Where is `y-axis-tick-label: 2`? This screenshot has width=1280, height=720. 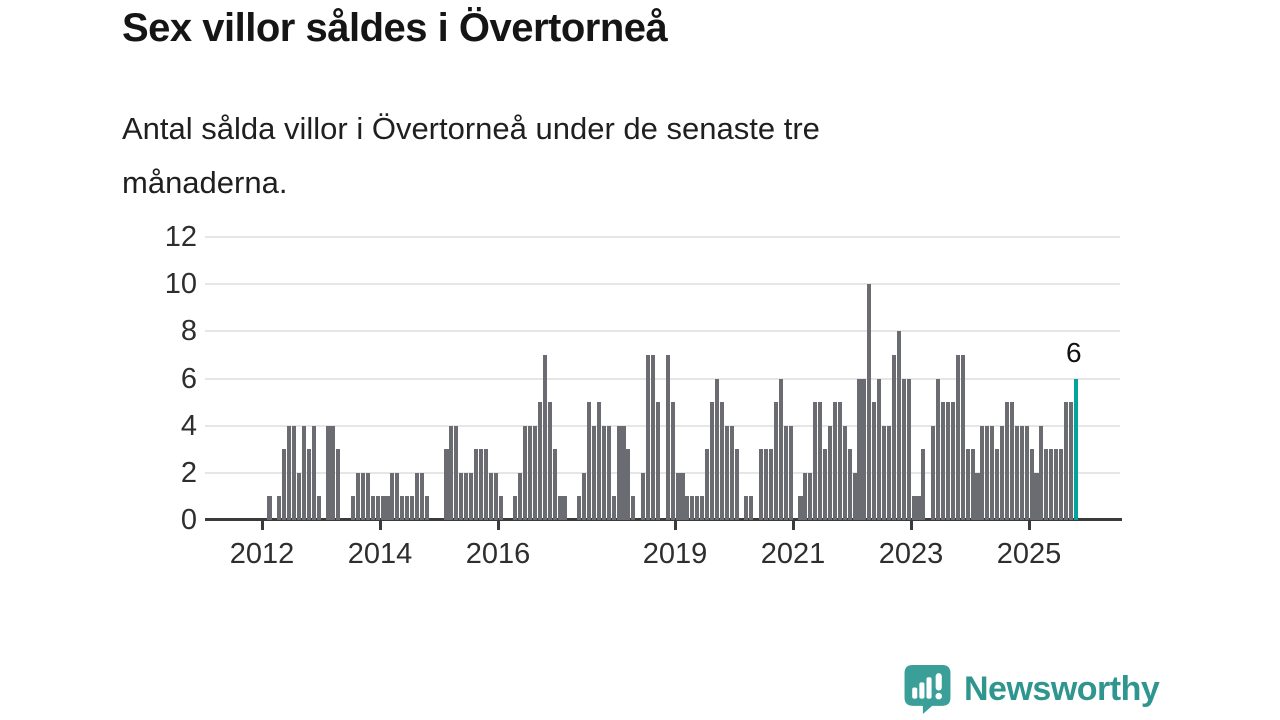 y-axis-tick-label: 2 is located at coordinates (188, 472).